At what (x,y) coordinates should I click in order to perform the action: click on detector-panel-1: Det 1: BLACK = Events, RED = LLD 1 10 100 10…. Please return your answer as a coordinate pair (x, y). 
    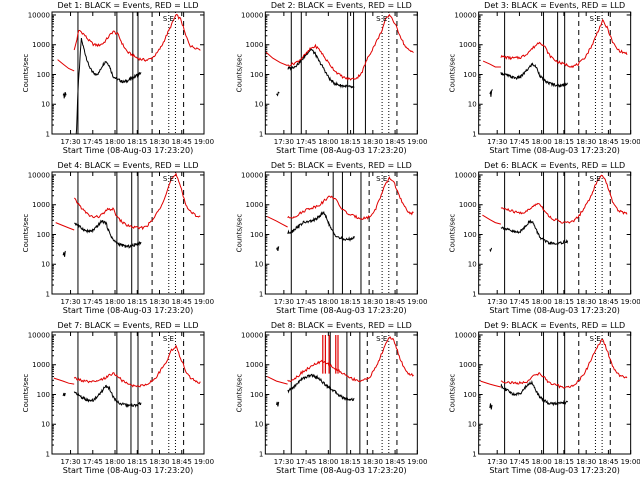
    Looking at the image, I should click on (118, 78).